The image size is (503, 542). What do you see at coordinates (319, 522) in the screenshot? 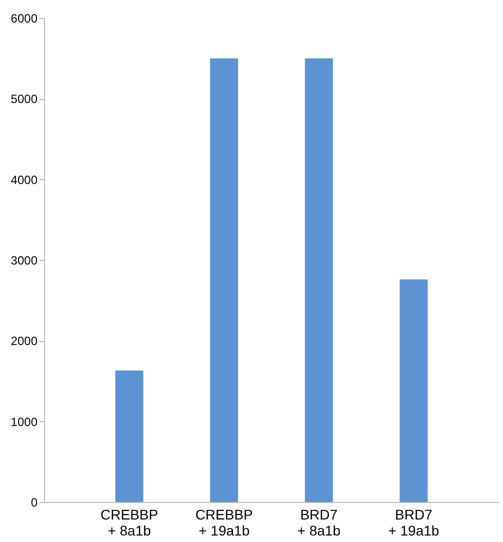
I see `x-tick-label: BRD7 + 8a1b` at bounding box center [319, 522].